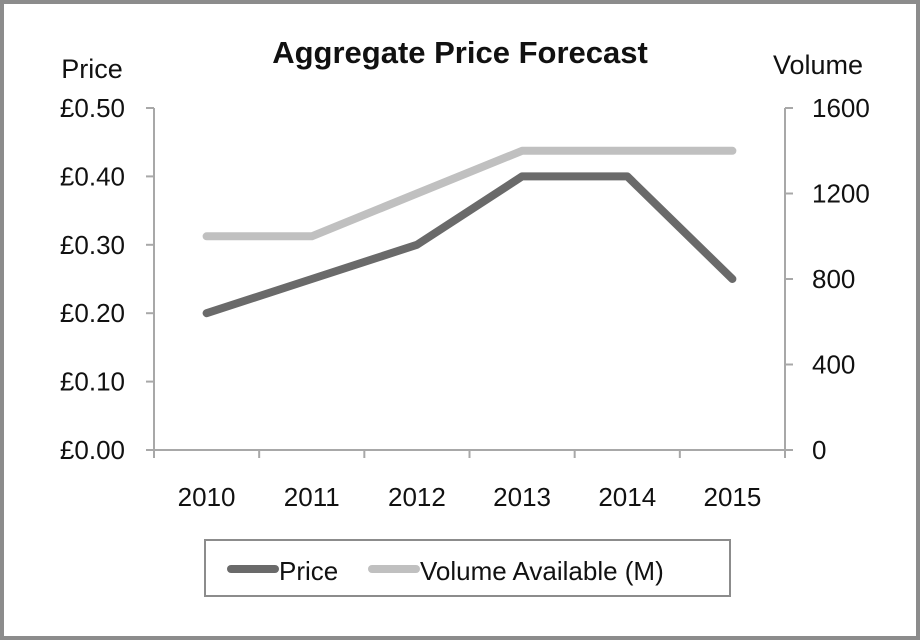 This screenshot has height=640, width=920. I want to click on legend: Price Volume Available (M), so click(467, 568).